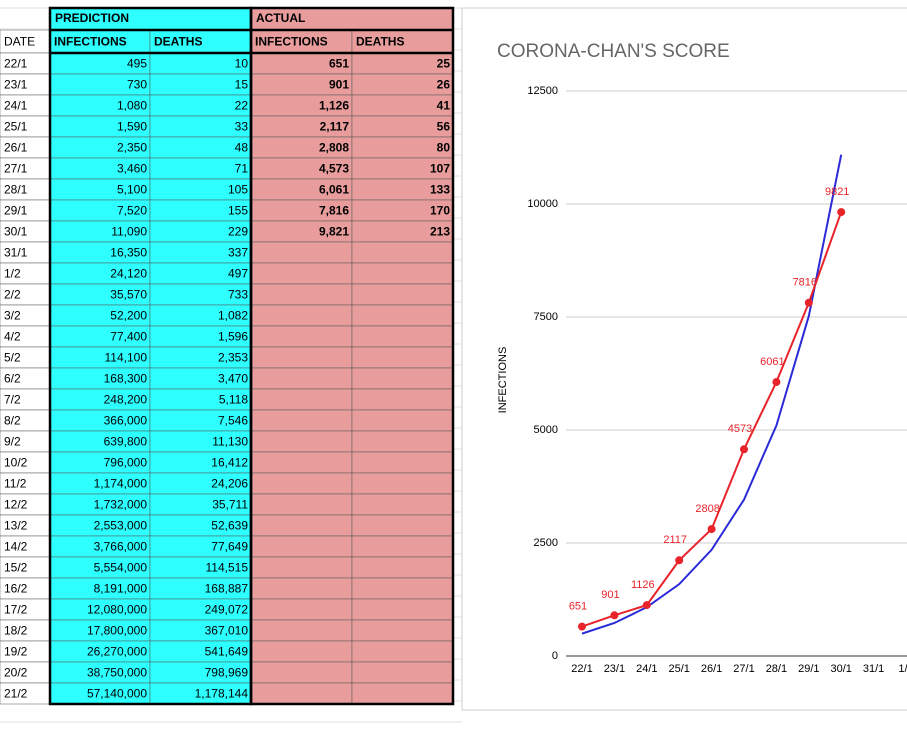 The height and width of the screenshot is (731, 907). Describe the element at coordinates (16, 694) in the screenshot. I see `date-cell: 21/2` at that location.